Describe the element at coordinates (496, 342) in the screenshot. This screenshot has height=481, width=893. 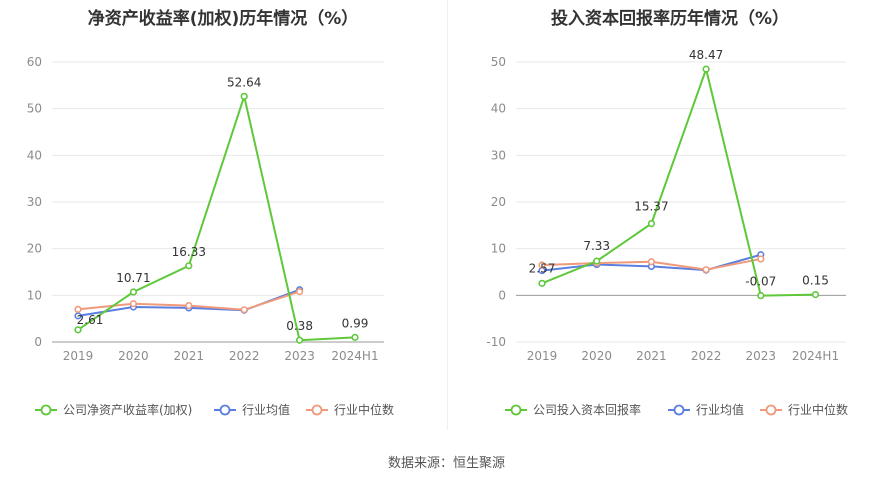
I see `y-tick-label: -10` at that location.